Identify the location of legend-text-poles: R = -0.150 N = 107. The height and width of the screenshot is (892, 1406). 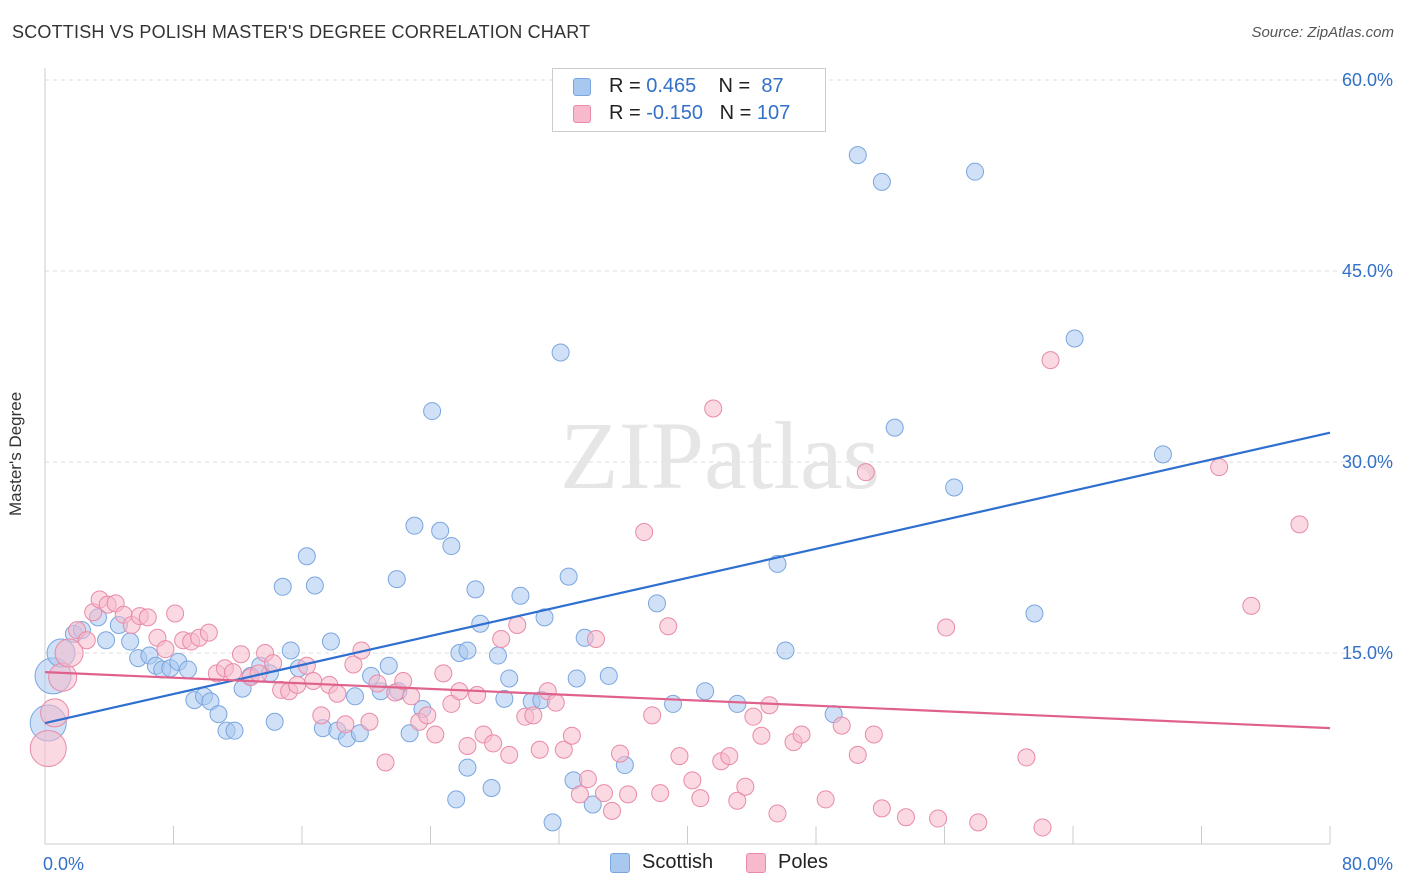
(700, 113).